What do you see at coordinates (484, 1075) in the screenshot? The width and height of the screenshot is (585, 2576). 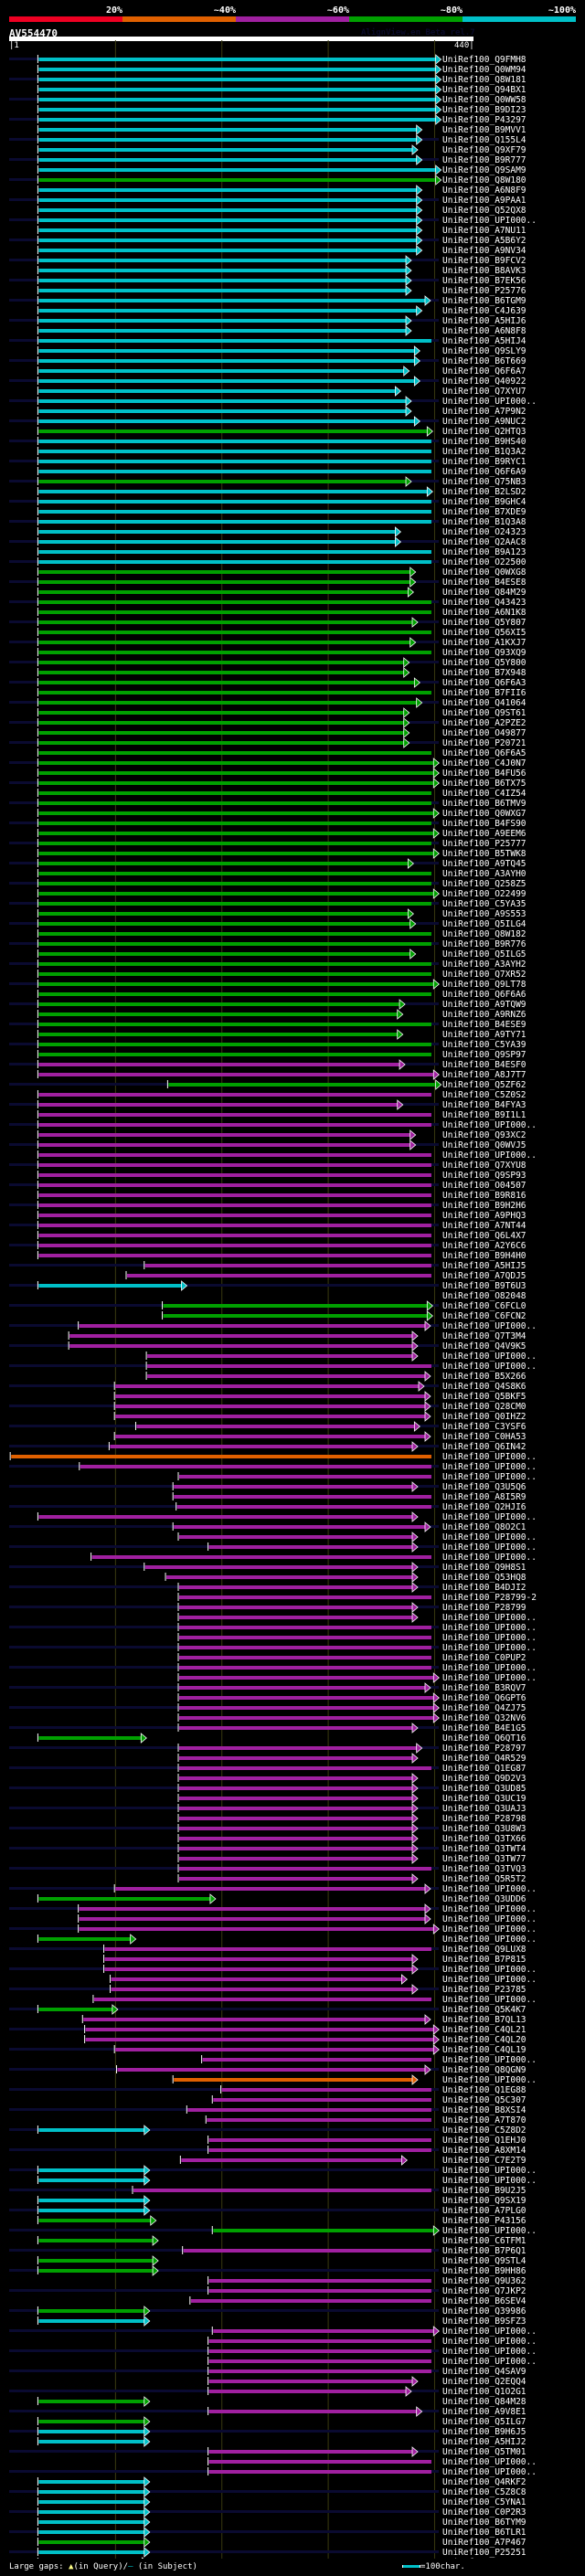 I see `hit-label: UniRef100_A8J7T7` at bounding box center [484, 1075].